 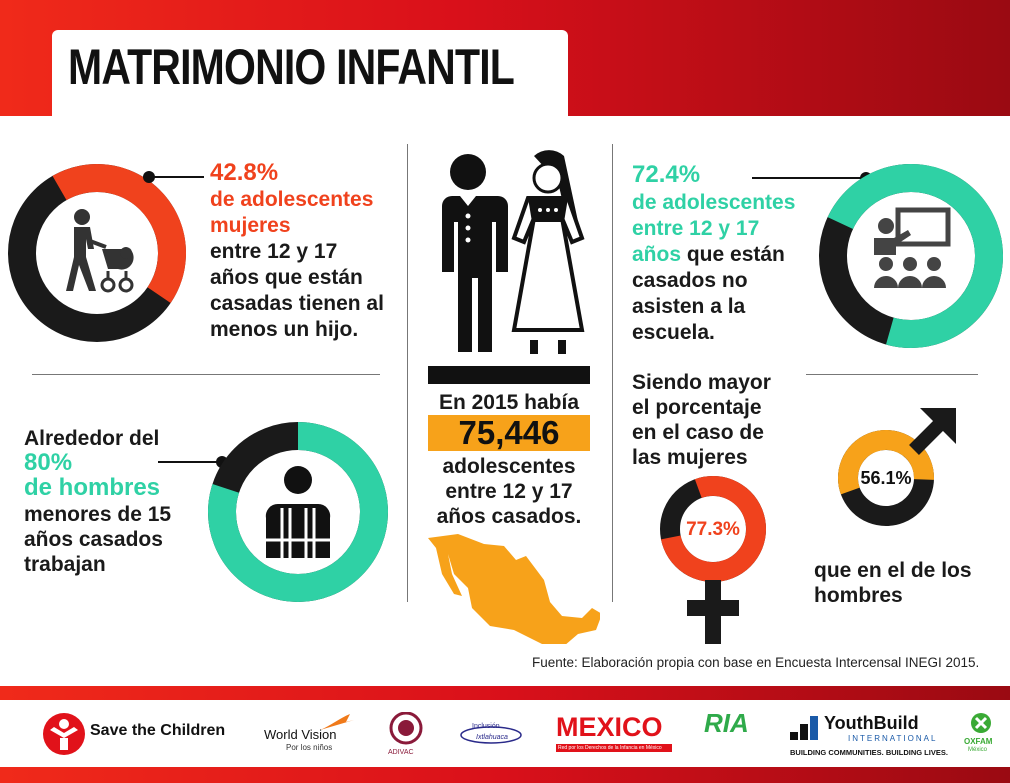 What do you see at coordinates (697, 407) in the screenshot?
I see `comparison-line2: el porcentaje` at bounding box center [697, 407].